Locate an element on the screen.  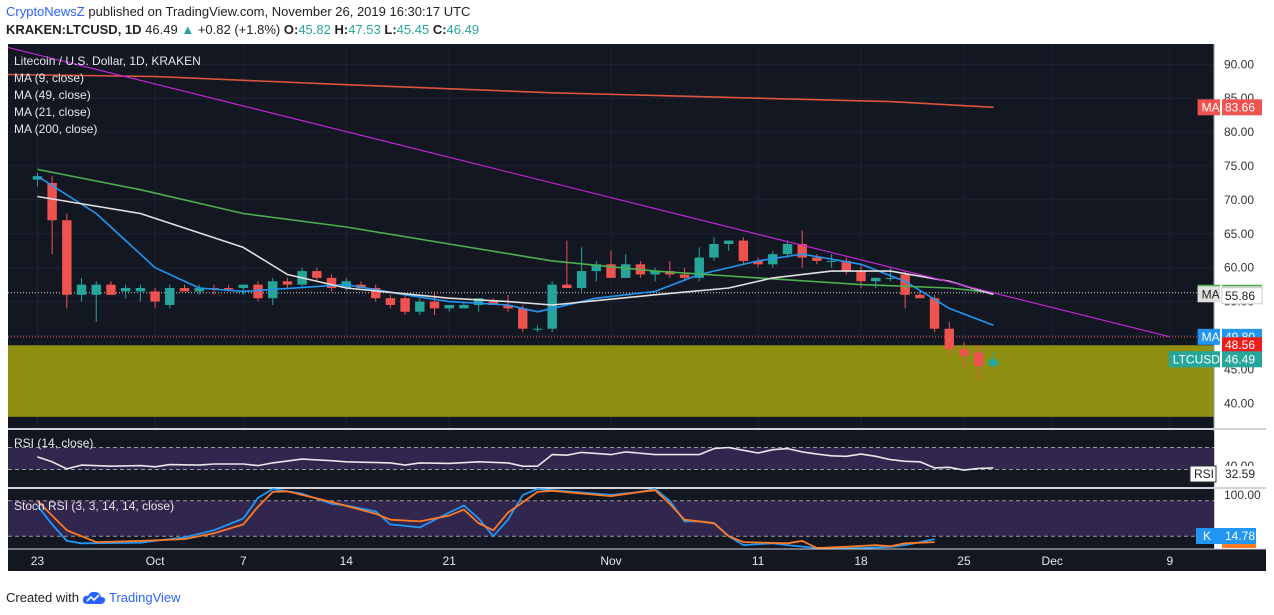
high-value: 47.53 is located at coordinates (364, 29).